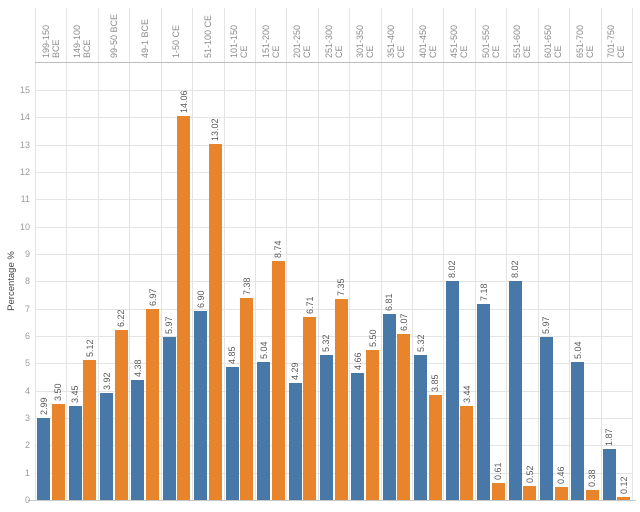 The height and width of the screenshot is (512, 640). Describe the element at coordinates (483, 292) in the screenshot. I see `bar-value-label: 7.18` at that location.